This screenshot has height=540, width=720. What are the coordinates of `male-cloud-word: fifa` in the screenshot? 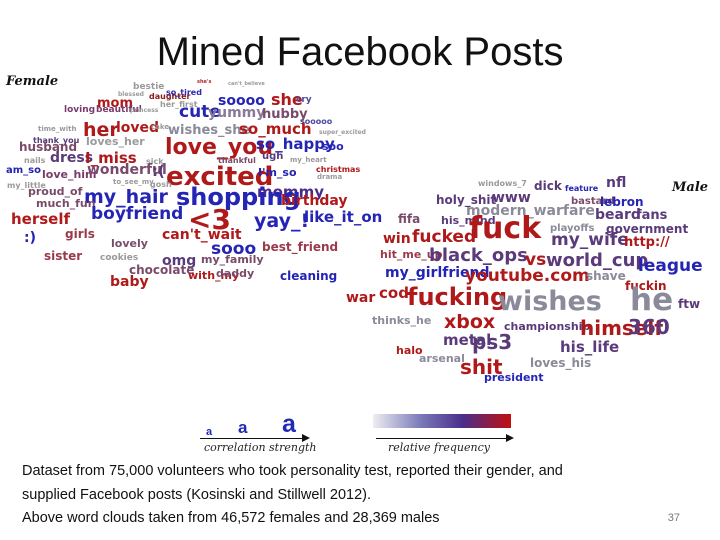 It's located at (409, 219).